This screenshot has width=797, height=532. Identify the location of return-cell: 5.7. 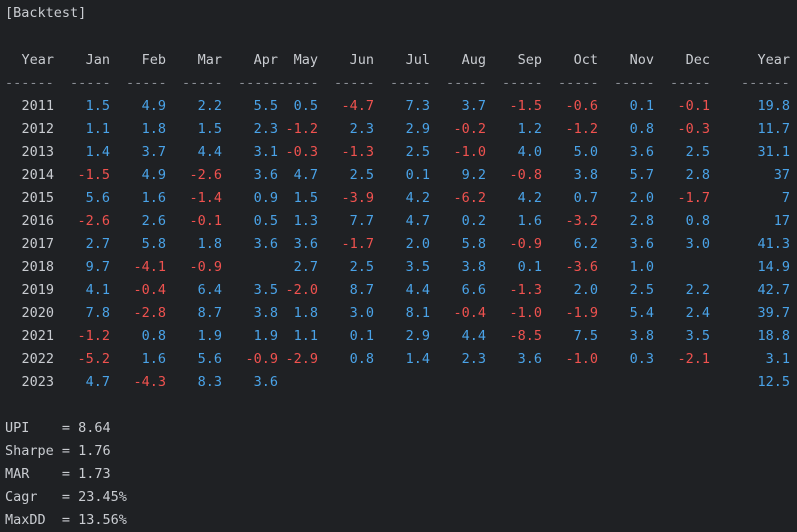
(641, 175).